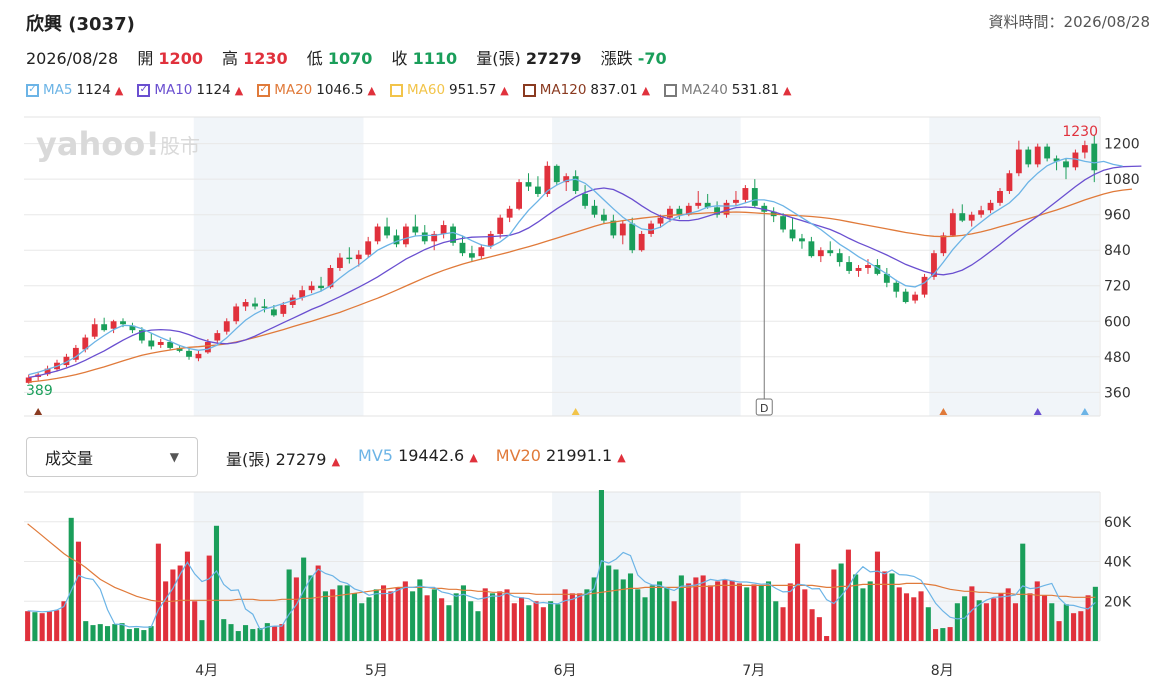  Describe the element at coordinates (755, 90) in the screenshot. I see `ma-value: 531.81` at that location.